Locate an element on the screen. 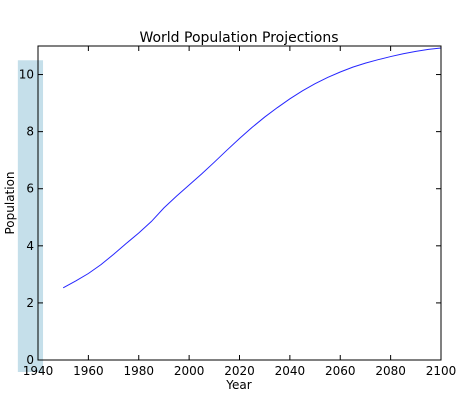  highlight-band-layer is located at coordinates (30, 216).